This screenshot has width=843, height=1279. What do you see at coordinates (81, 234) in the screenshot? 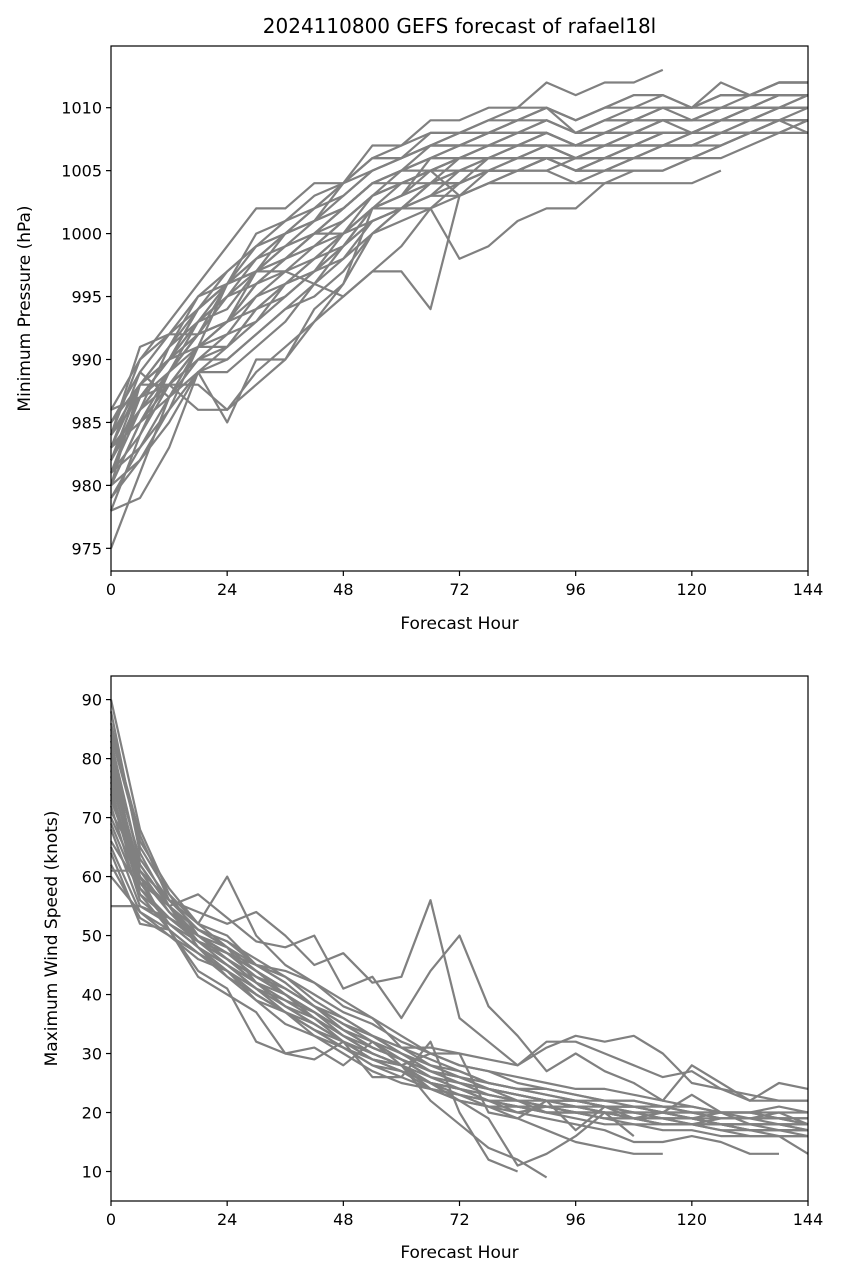
I see `pressure-y-tick-label: 1000` at bounding box center [81, 234].